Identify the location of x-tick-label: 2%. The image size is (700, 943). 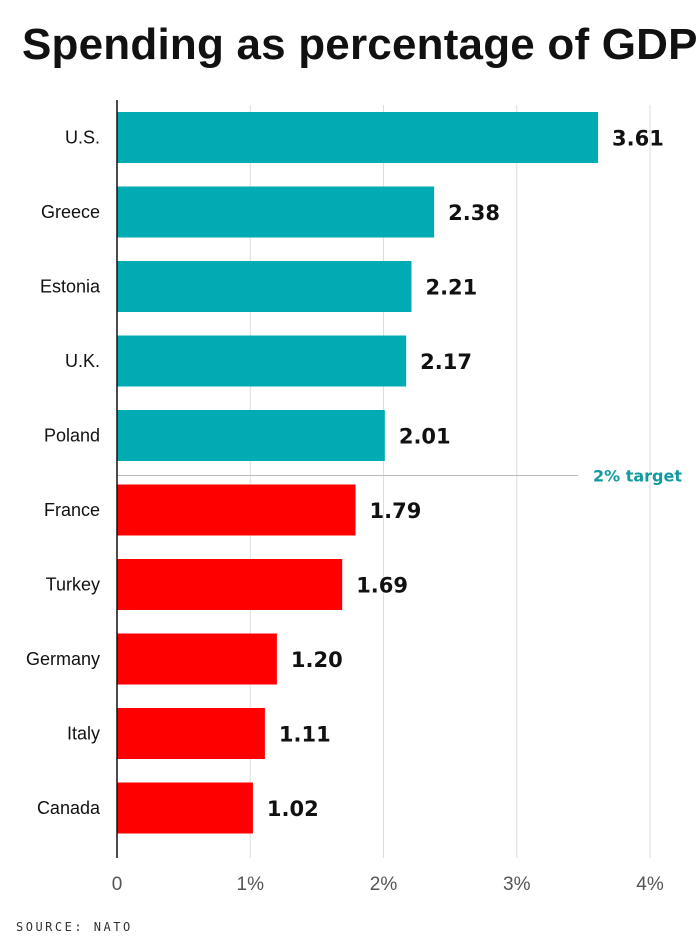
(384, 884).